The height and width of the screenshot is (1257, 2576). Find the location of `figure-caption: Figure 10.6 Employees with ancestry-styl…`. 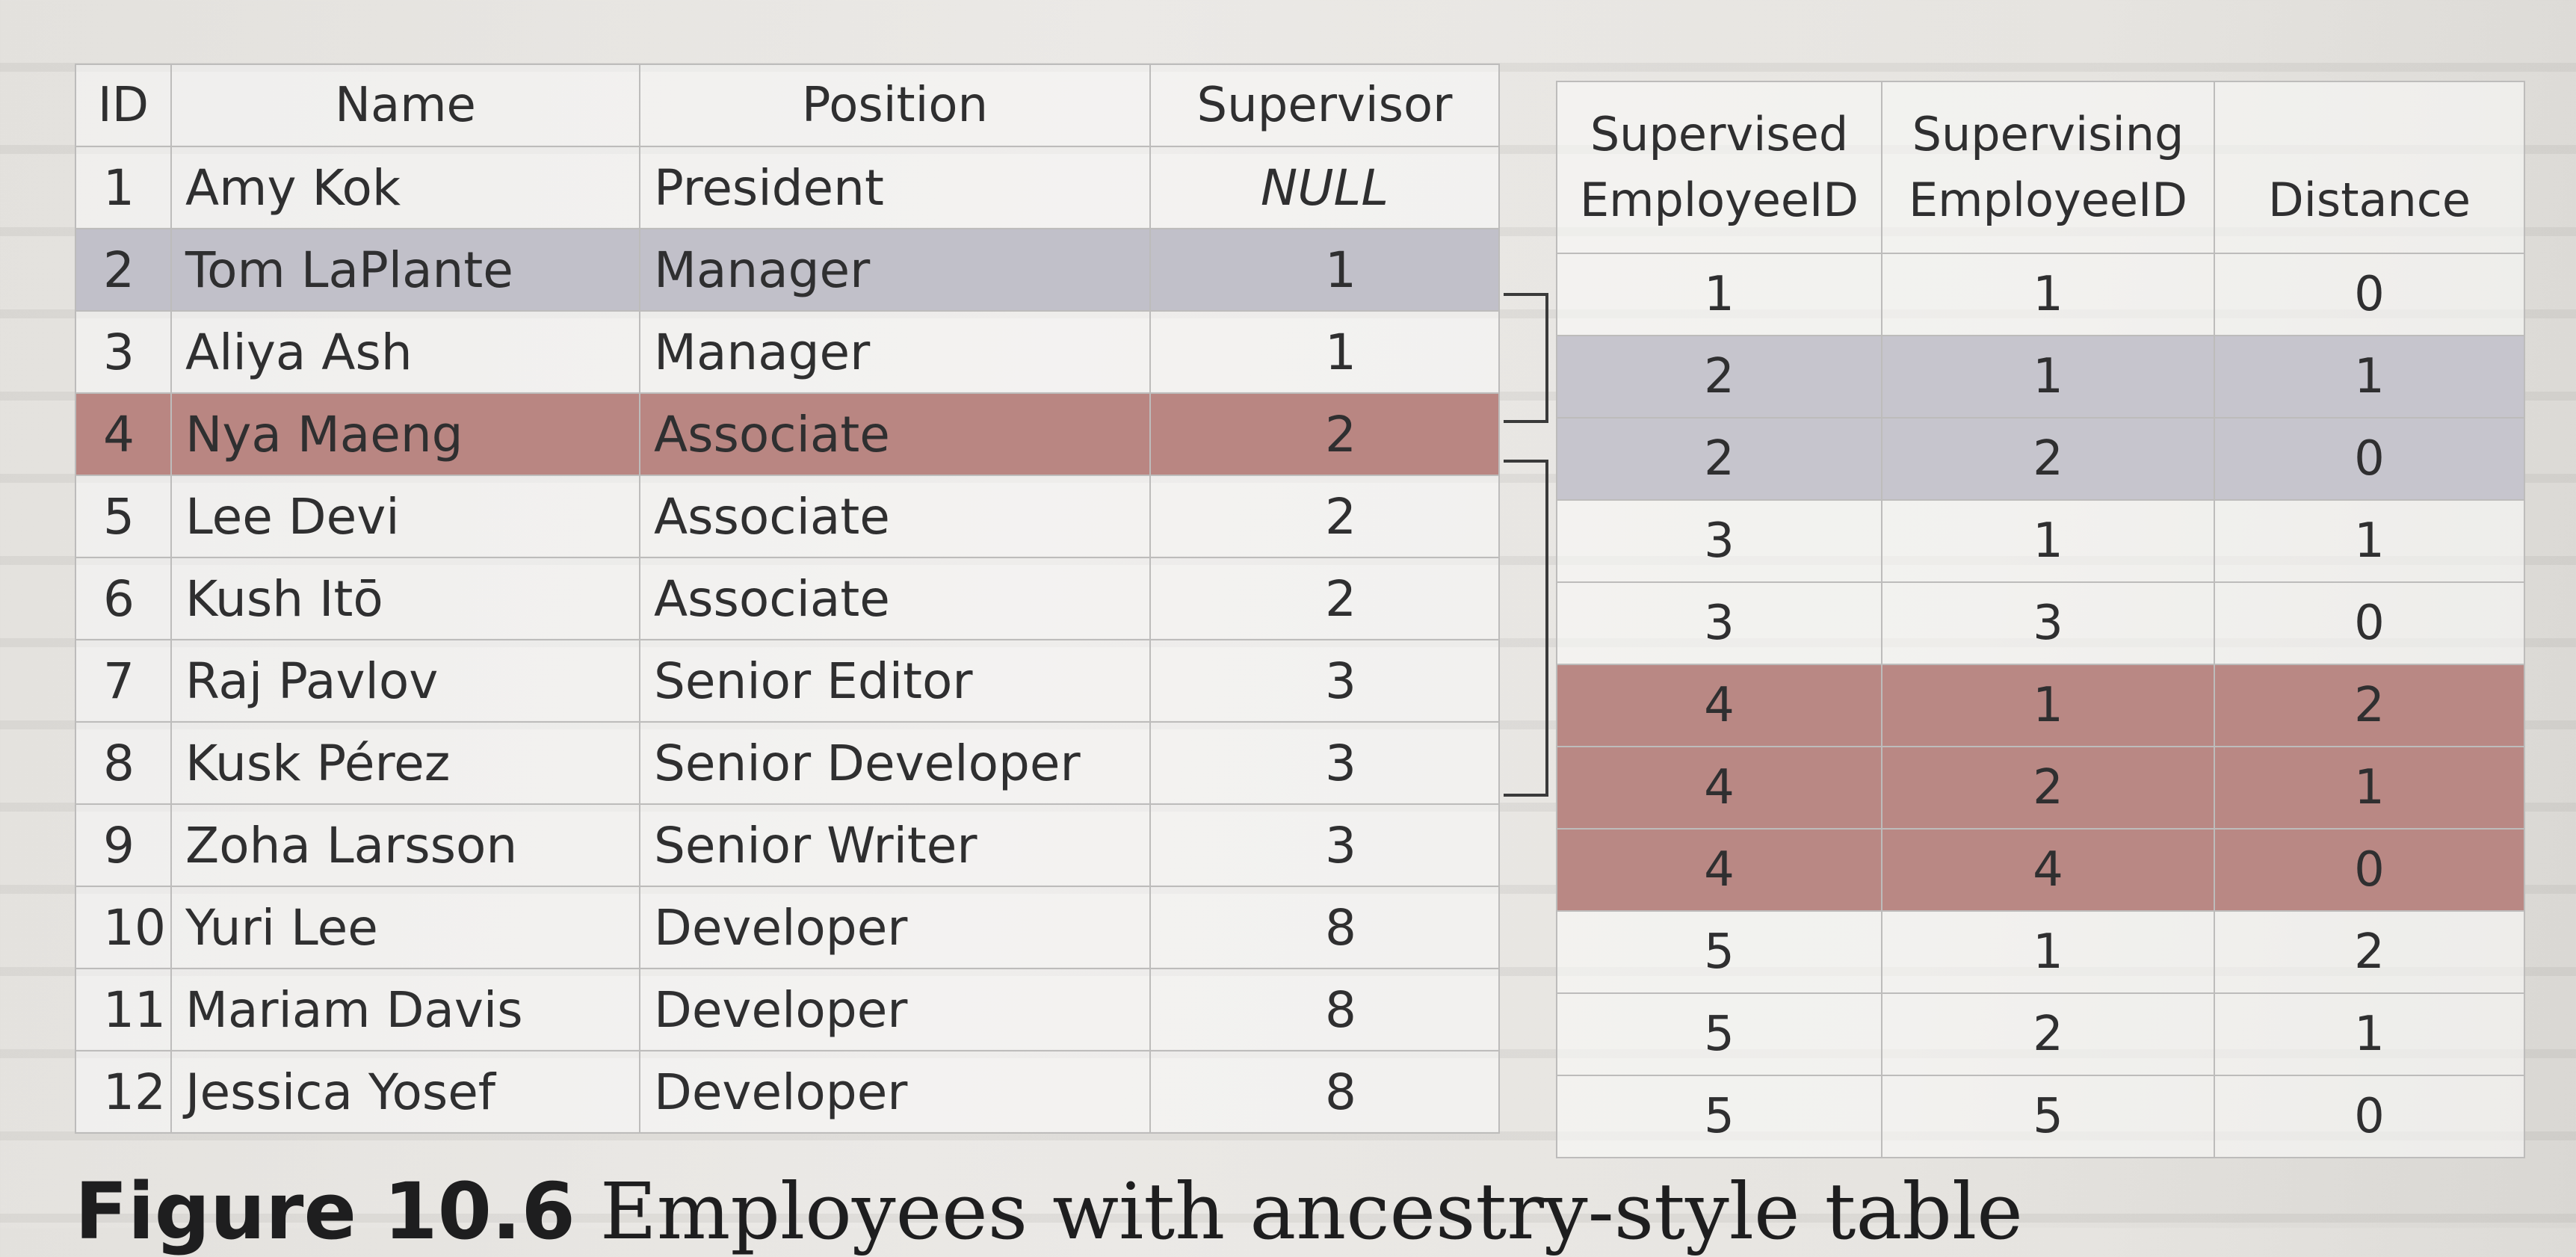

figure-caption: Figure 10.6 Employees with ancestry-styl… is located at coordinates (1049, 1211).